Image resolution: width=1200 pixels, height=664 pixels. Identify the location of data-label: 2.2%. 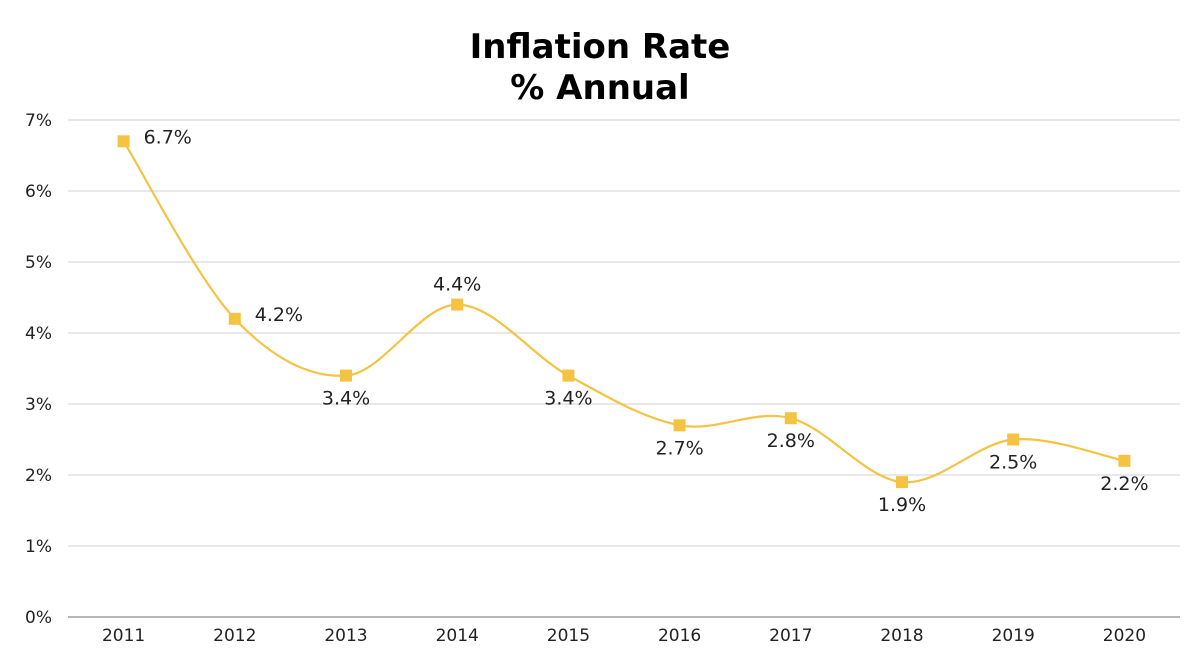
(1124, 484).